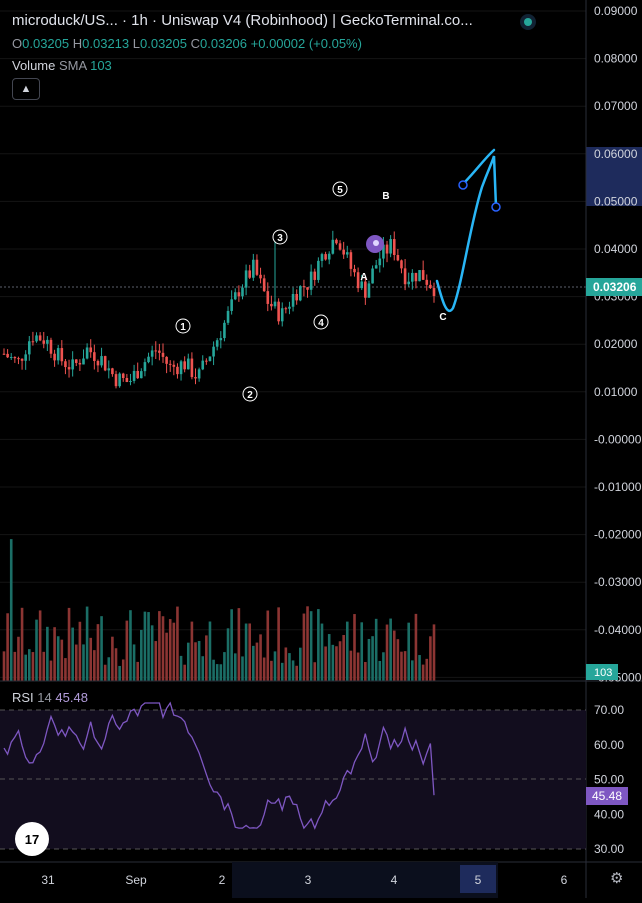 Image resolution: width=642 pixels, height=903 pixels. I want to click on current-price-label: 0.03206, so click(615, 287).